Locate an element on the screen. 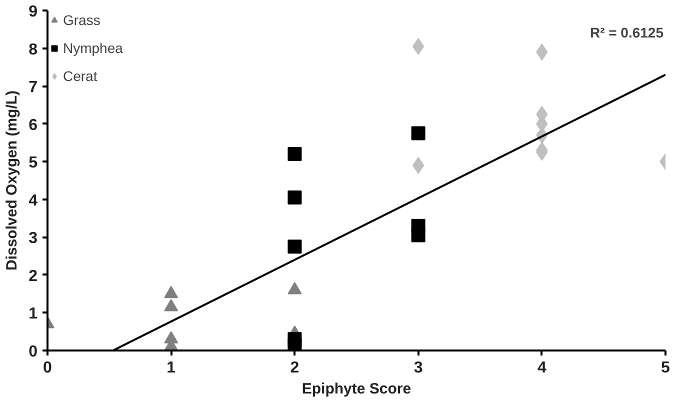  y-tick-label: 9 is located at coordinates (33, 12).